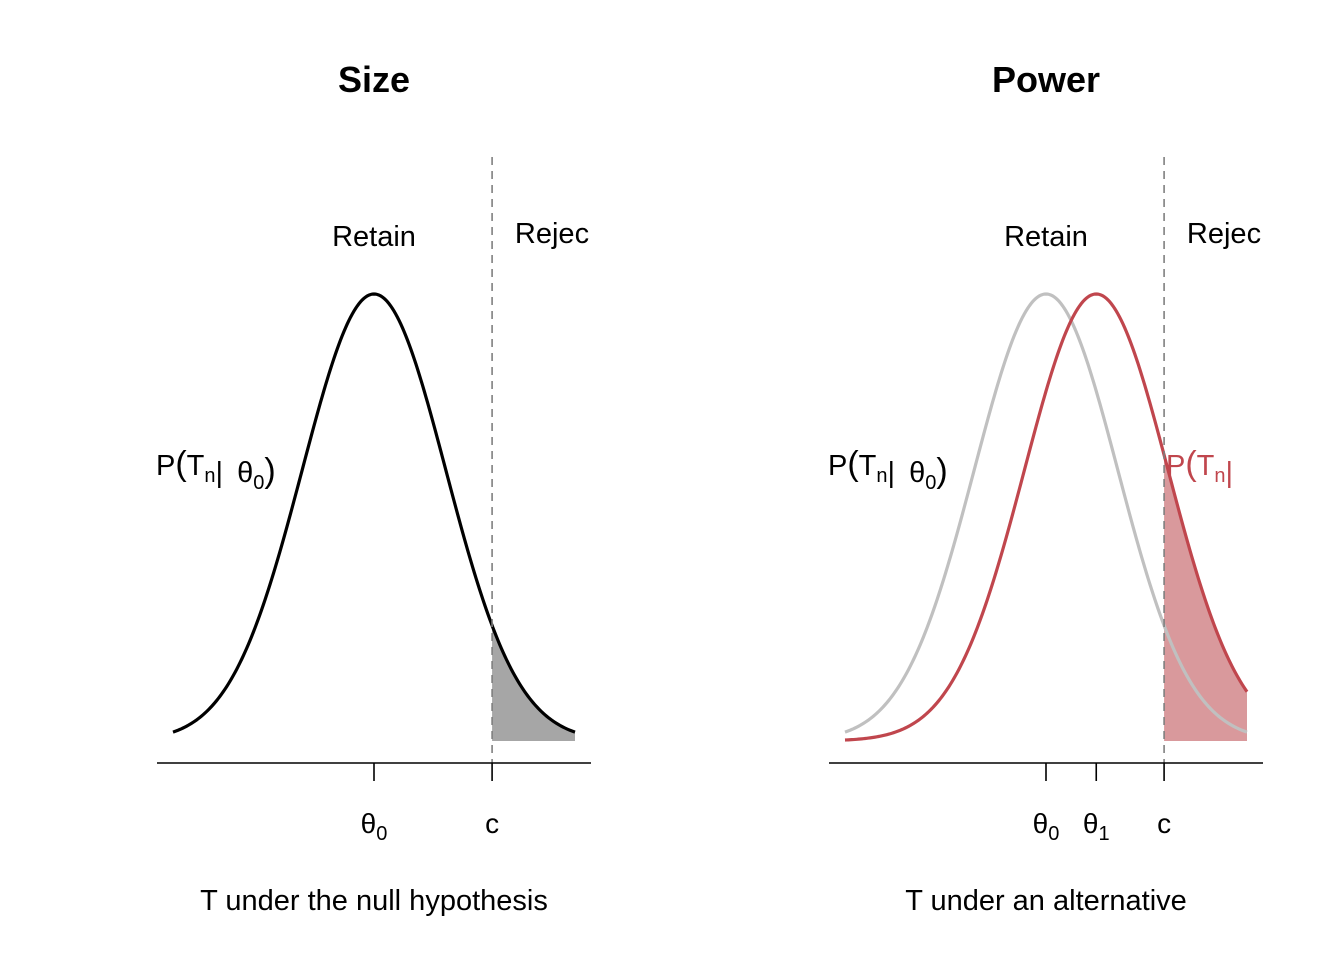  I want to click on chart-title: Power, so click(1046, 79).